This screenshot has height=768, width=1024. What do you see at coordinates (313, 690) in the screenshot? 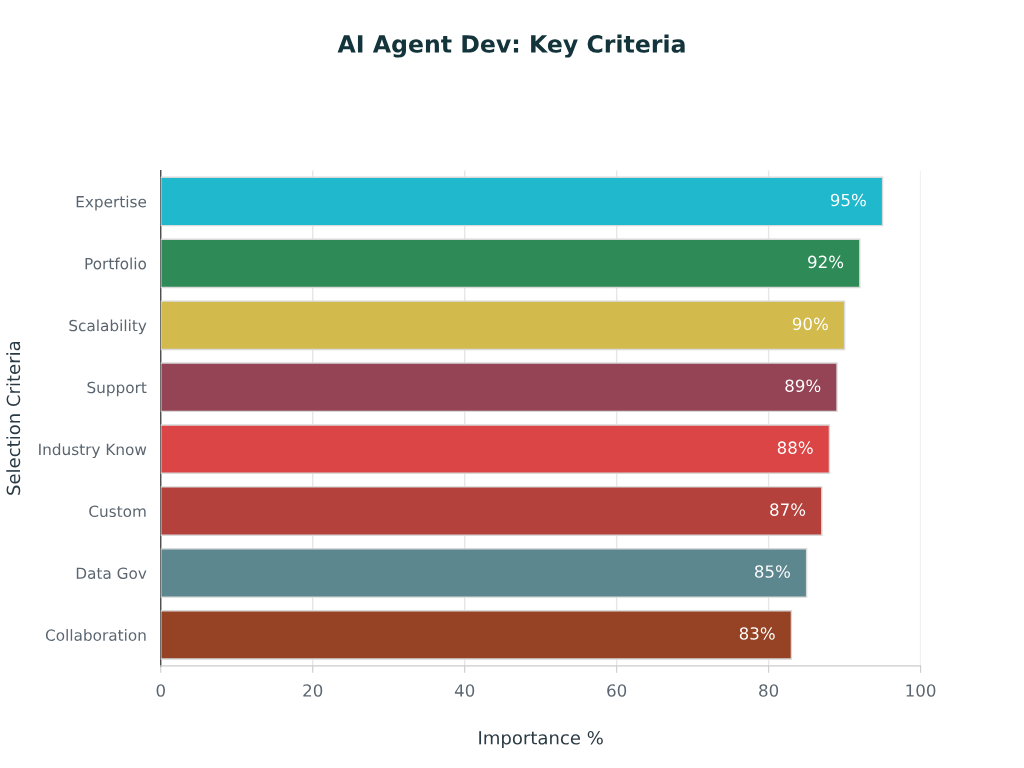
I see `x-tick-label: 20` at bounding box center [313, 690].